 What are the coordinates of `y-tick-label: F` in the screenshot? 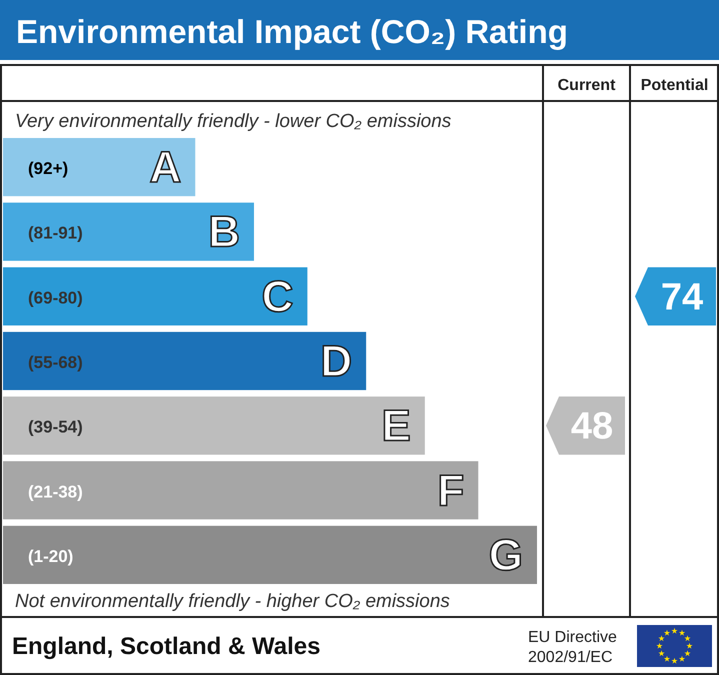 It's located at (450, 491).